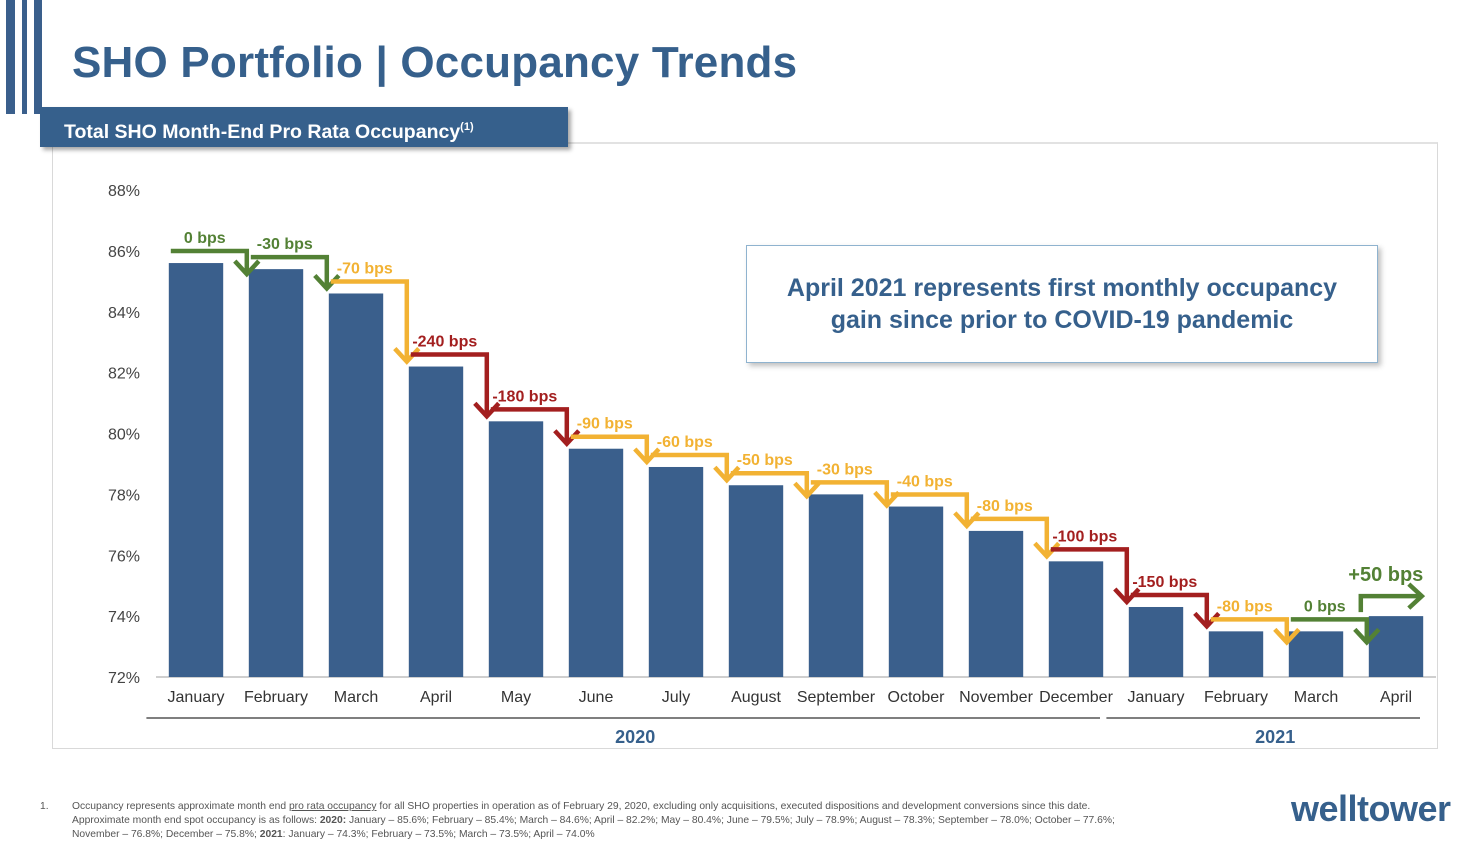 The image size is (1466, 856). Describe the element at coordinates (124, 313) in the screenshot. I see `y-tick-label: 84%` at that location.